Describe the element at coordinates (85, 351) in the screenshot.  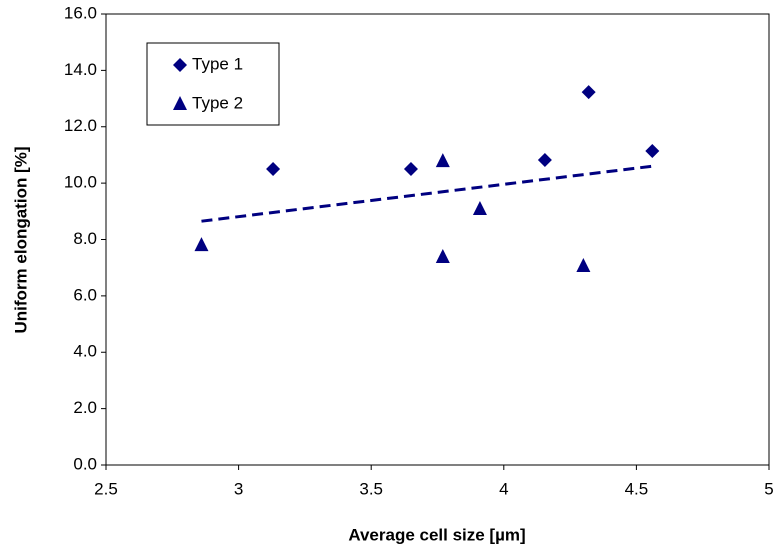
I see `y-tick-label: 4.0` at that location.